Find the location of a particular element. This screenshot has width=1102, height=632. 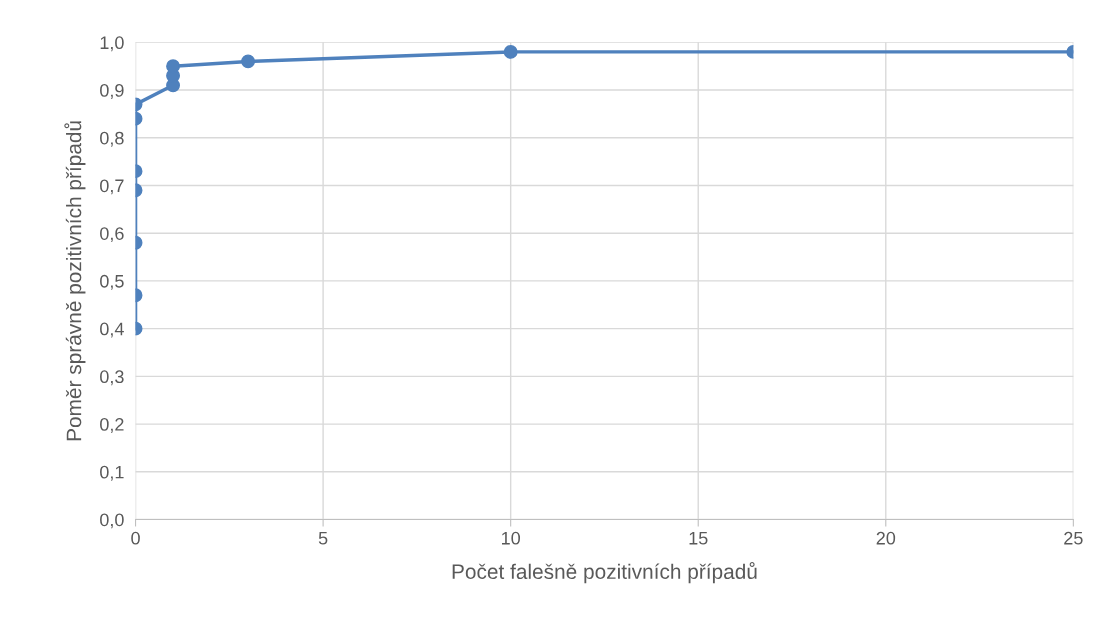

y-tick-label: 1,0 is located at coordinates (112, 44).